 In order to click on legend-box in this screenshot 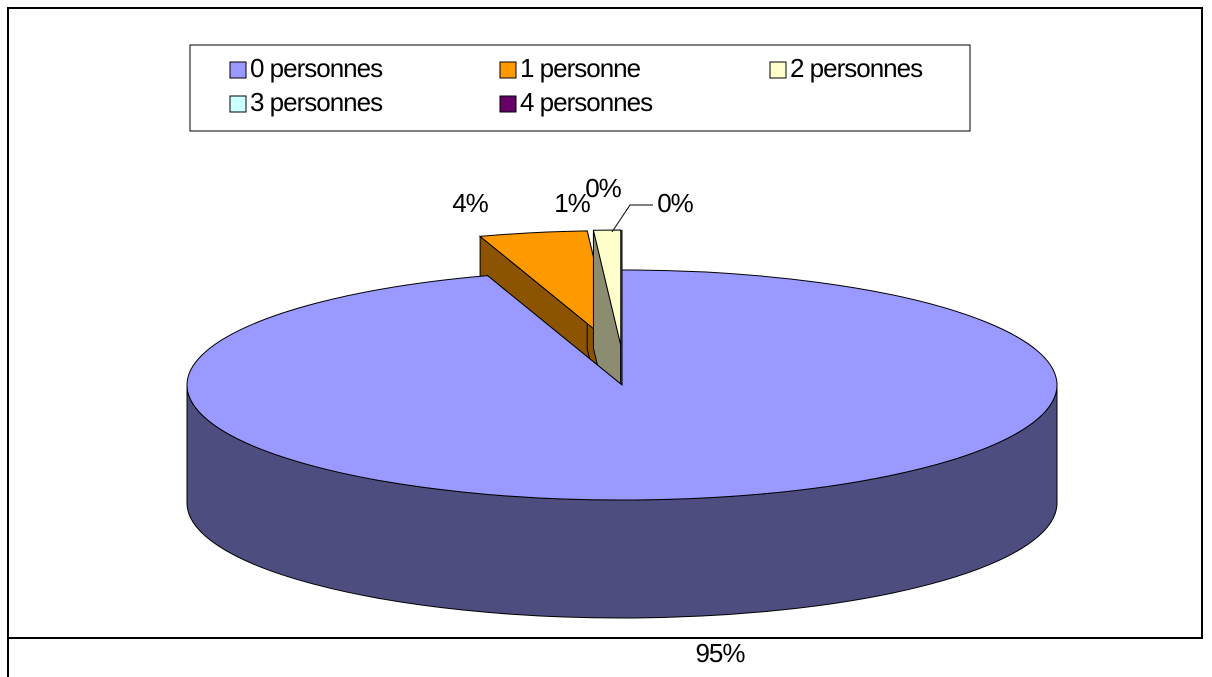, I will do `click(580, 88)`.